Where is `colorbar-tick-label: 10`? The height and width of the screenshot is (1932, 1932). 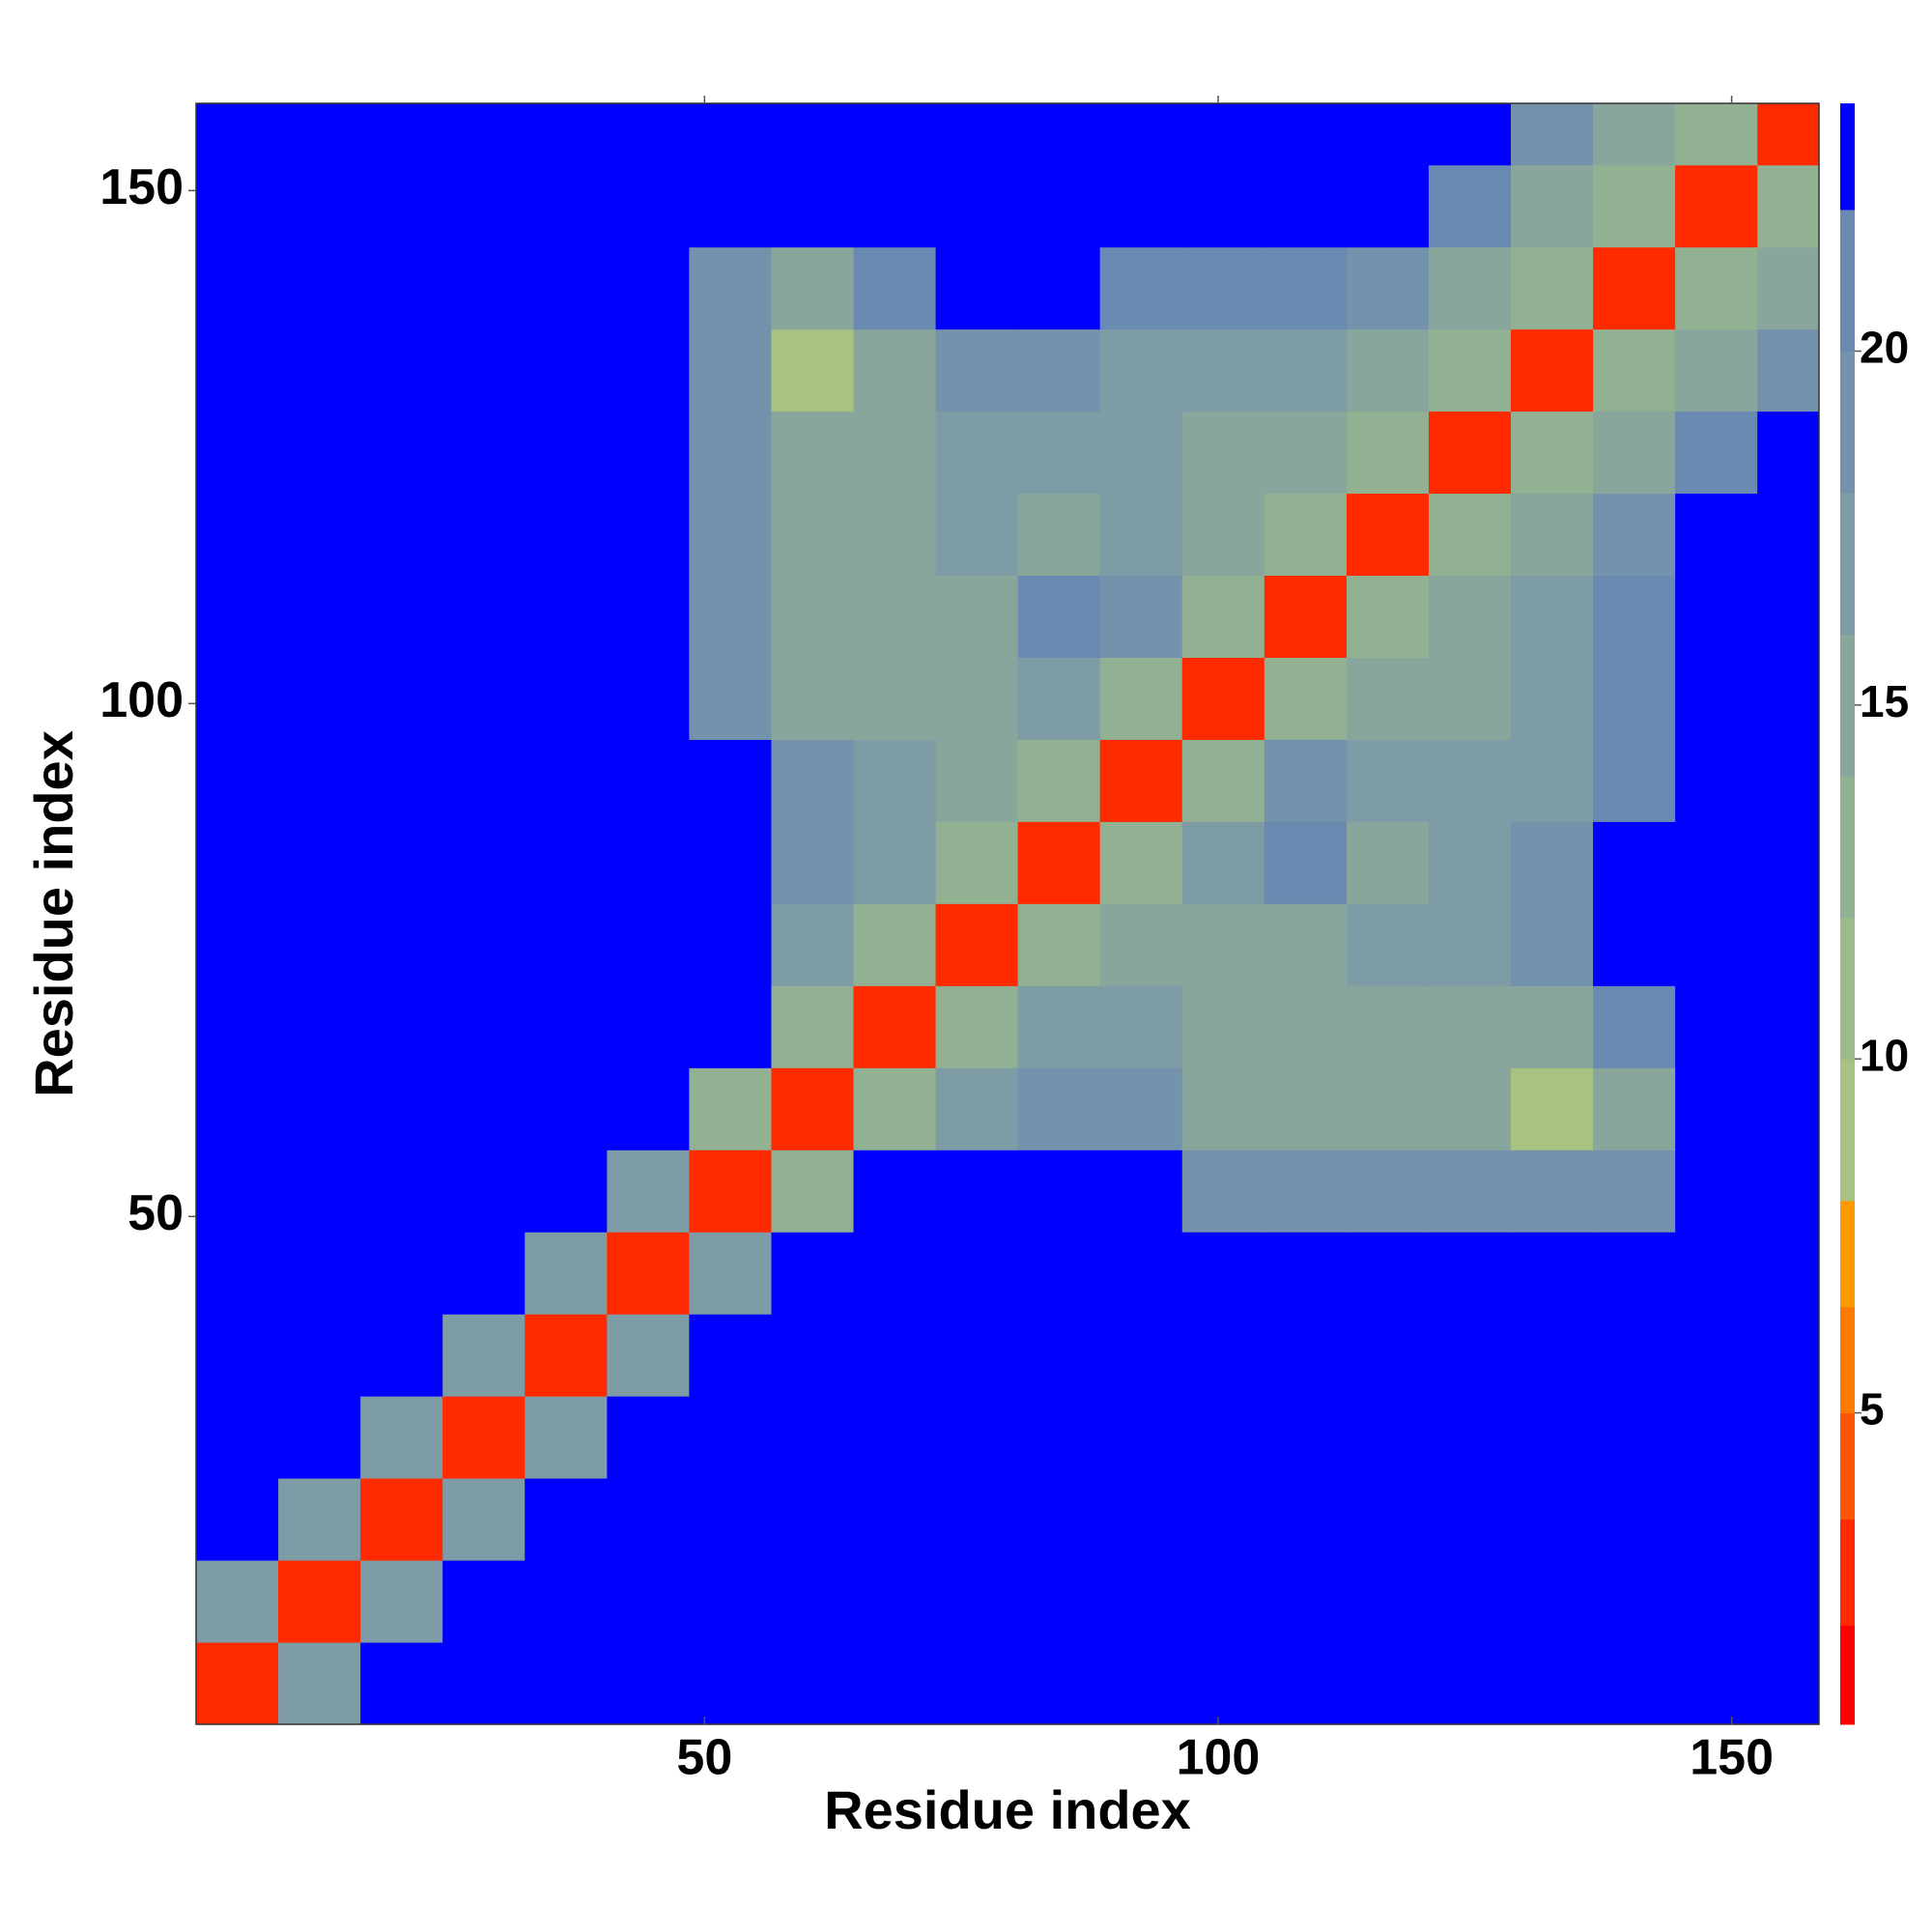 colorbar-tick-label: 10 is located at coordinates (1884, 1055).